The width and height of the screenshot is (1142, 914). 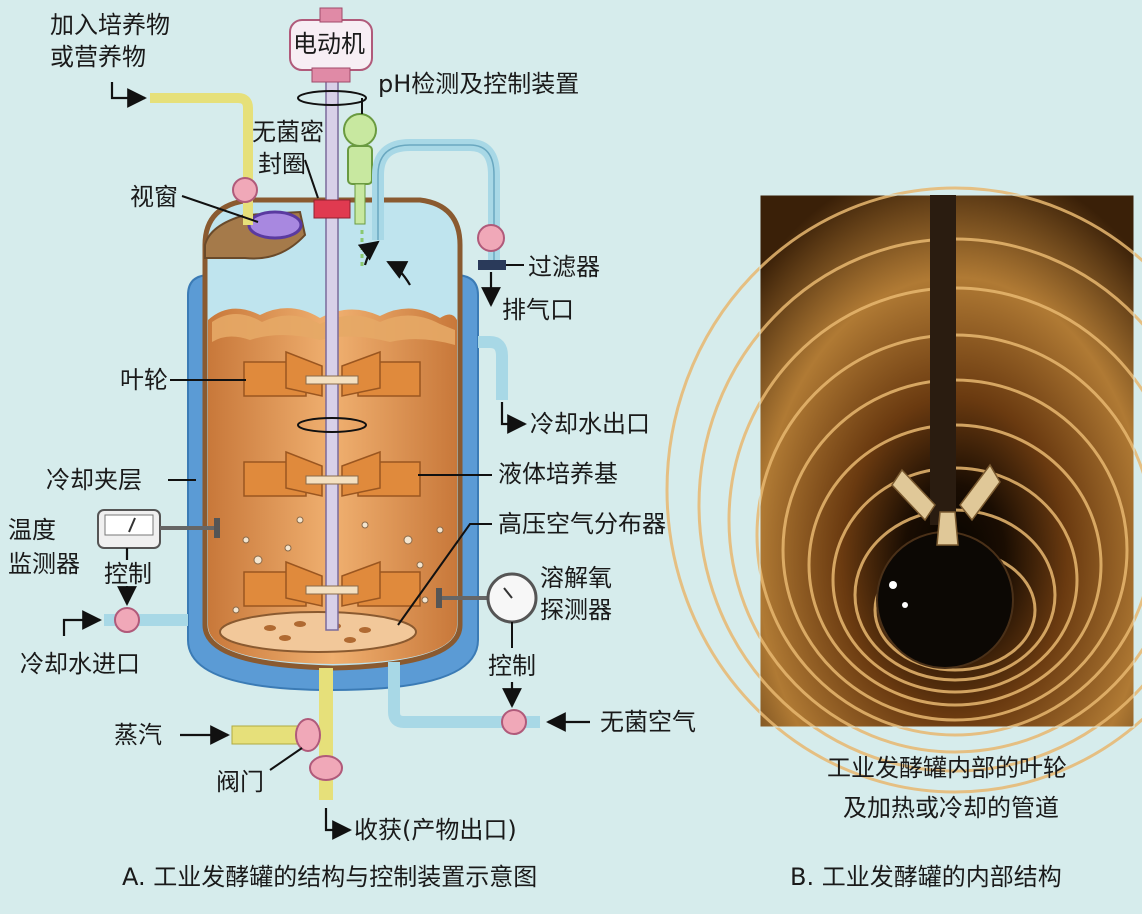 What do you see at coordinates (110, 25) in the screenshot?
I see `label-feed-1: 加入培养物` at bounding box center [110, 25].